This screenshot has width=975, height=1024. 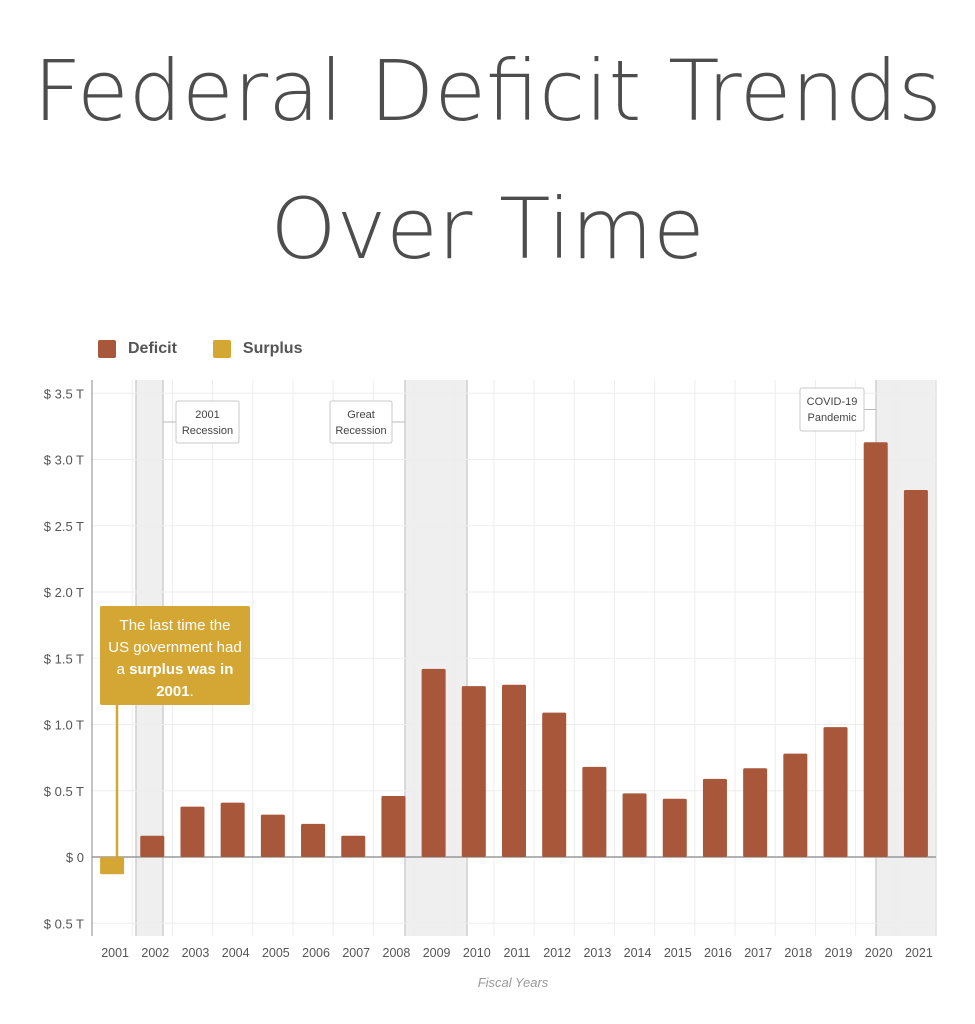 I want to click on legend-item-deficit: Deficit, so click(x=137, y=349).